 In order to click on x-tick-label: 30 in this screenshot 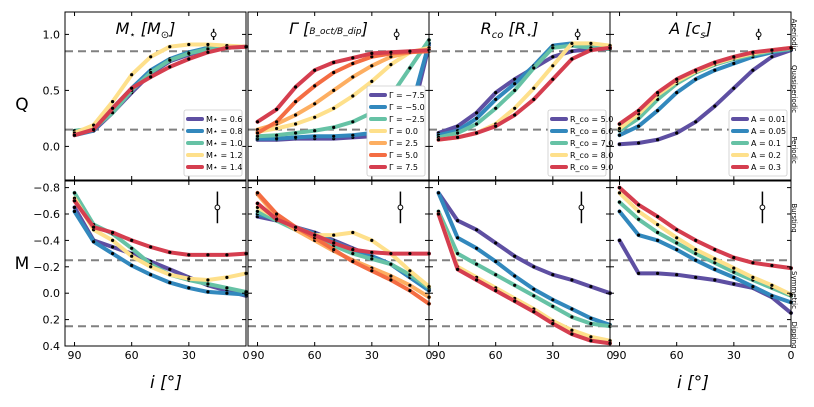, I will do `click(372, 355)`.